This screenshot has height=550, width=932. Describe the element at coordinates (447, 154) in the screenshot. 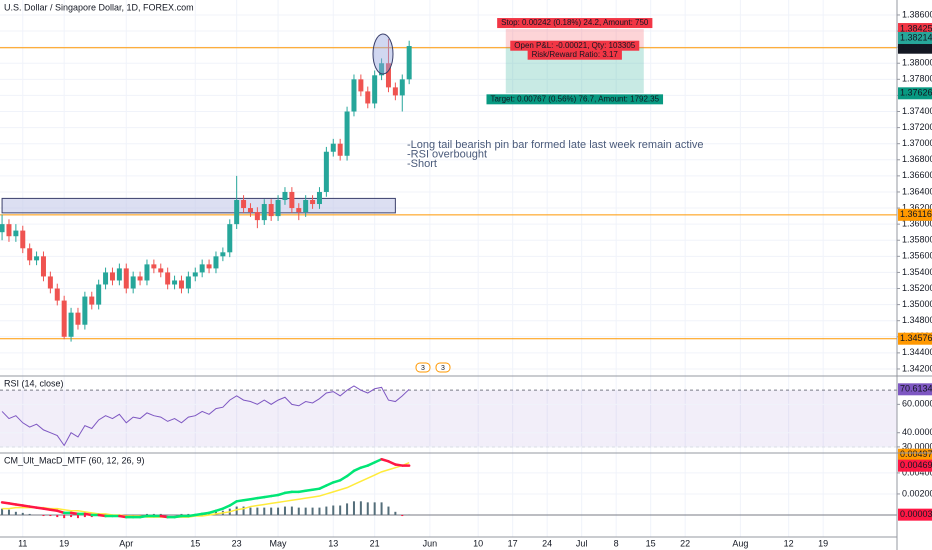

I see `annotation: -RSI overbought` at that location.